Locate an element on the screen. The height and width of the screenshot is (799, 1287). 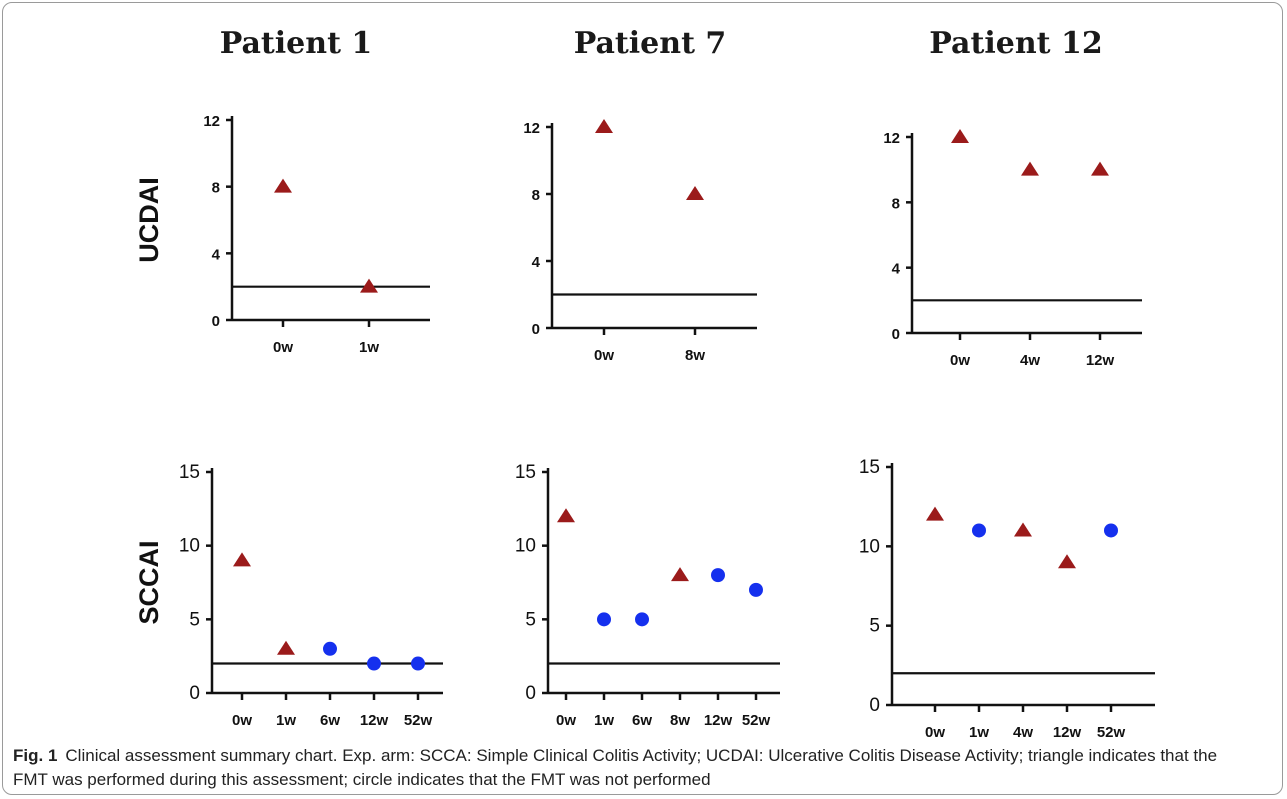
y-axis-label: UCDAI is located at coordinates (149, 220).